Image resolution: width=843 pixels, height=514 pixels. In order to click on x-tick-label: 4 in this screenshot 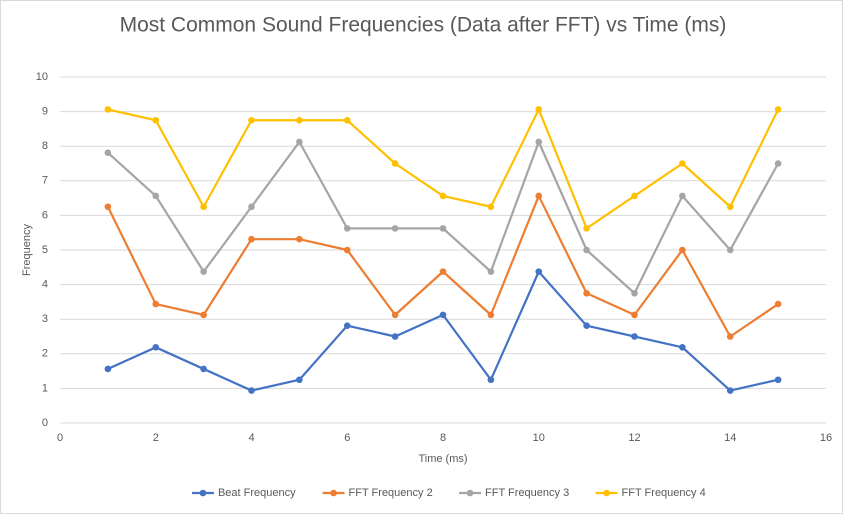, I will do `click(251, 438)`.